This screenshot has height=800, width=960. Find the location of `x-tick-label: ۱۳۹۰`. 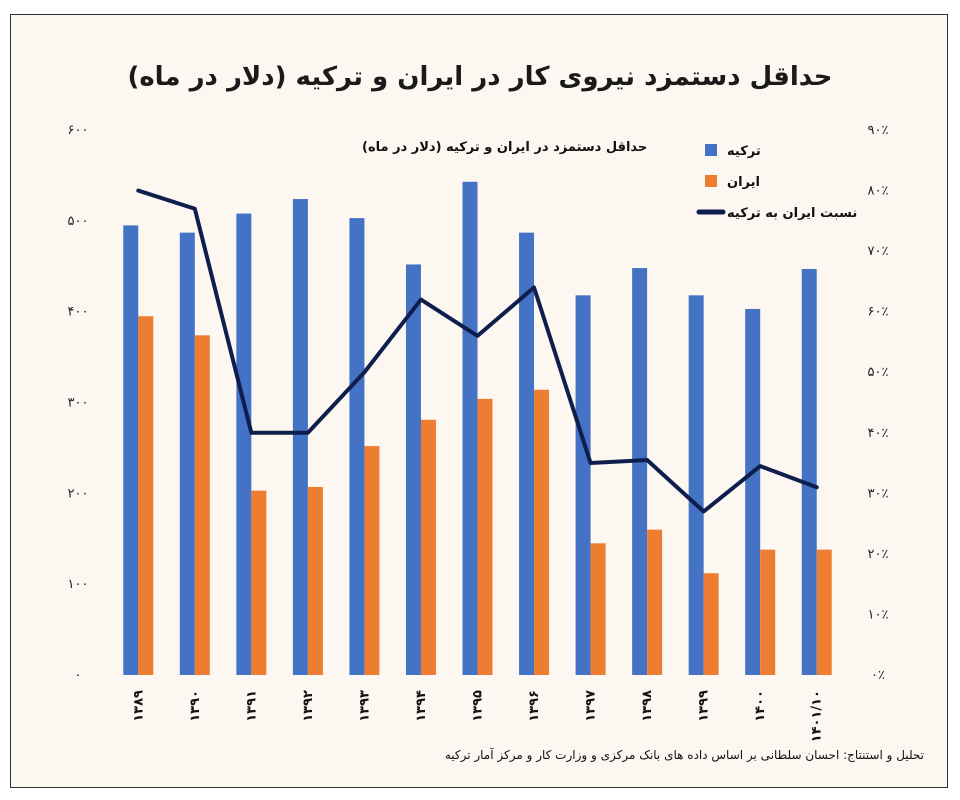

x-tick-label: ۱۳۹۰ is located at coordinates (195, 706).